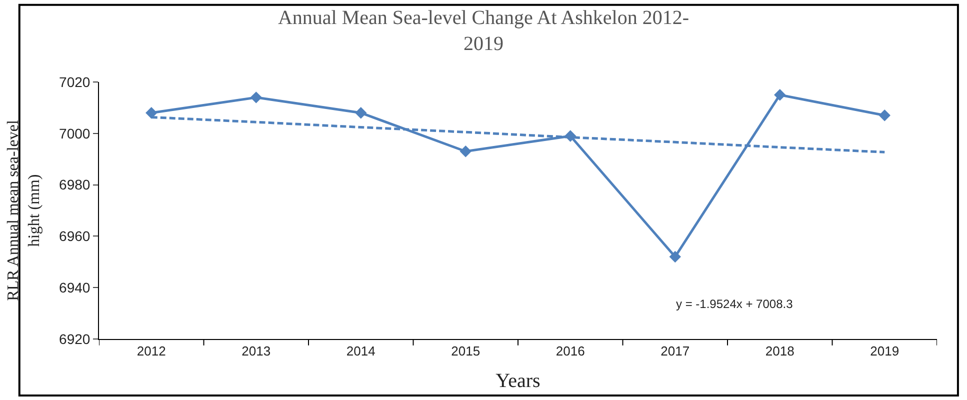 This screenshot has height=400, width=967. What do you see at coordinates (74, 236) in the screenshot?
I see `y-tick-label: 6960` at bounding box center [74, 236].